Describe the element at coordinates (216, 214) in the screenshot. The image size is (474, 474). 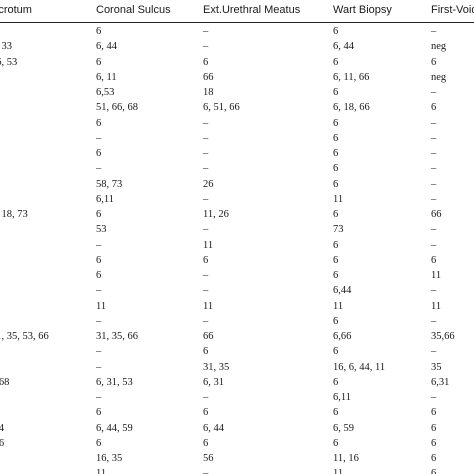
I see `cell-ext-urethral-meatus: 11, 26` at that location.